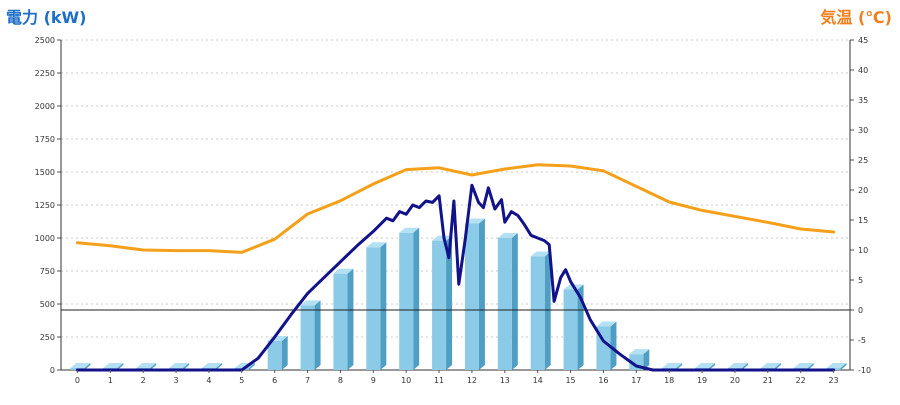  What do you see at coordinates (45, 73) in the screenshot?
I see `left-tick-label: 2250` at bounding box center [45, 73].